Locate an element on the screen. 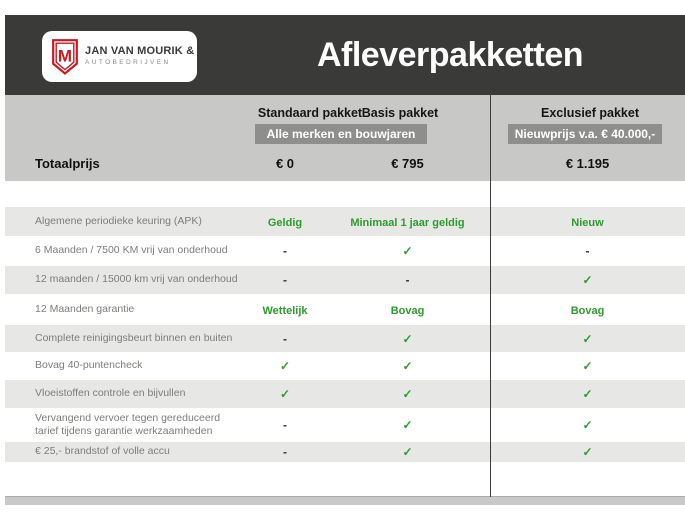 The width and height of the screenshot is (685, 514). text-value: Wettelijk is located at coordinates (285, 310).